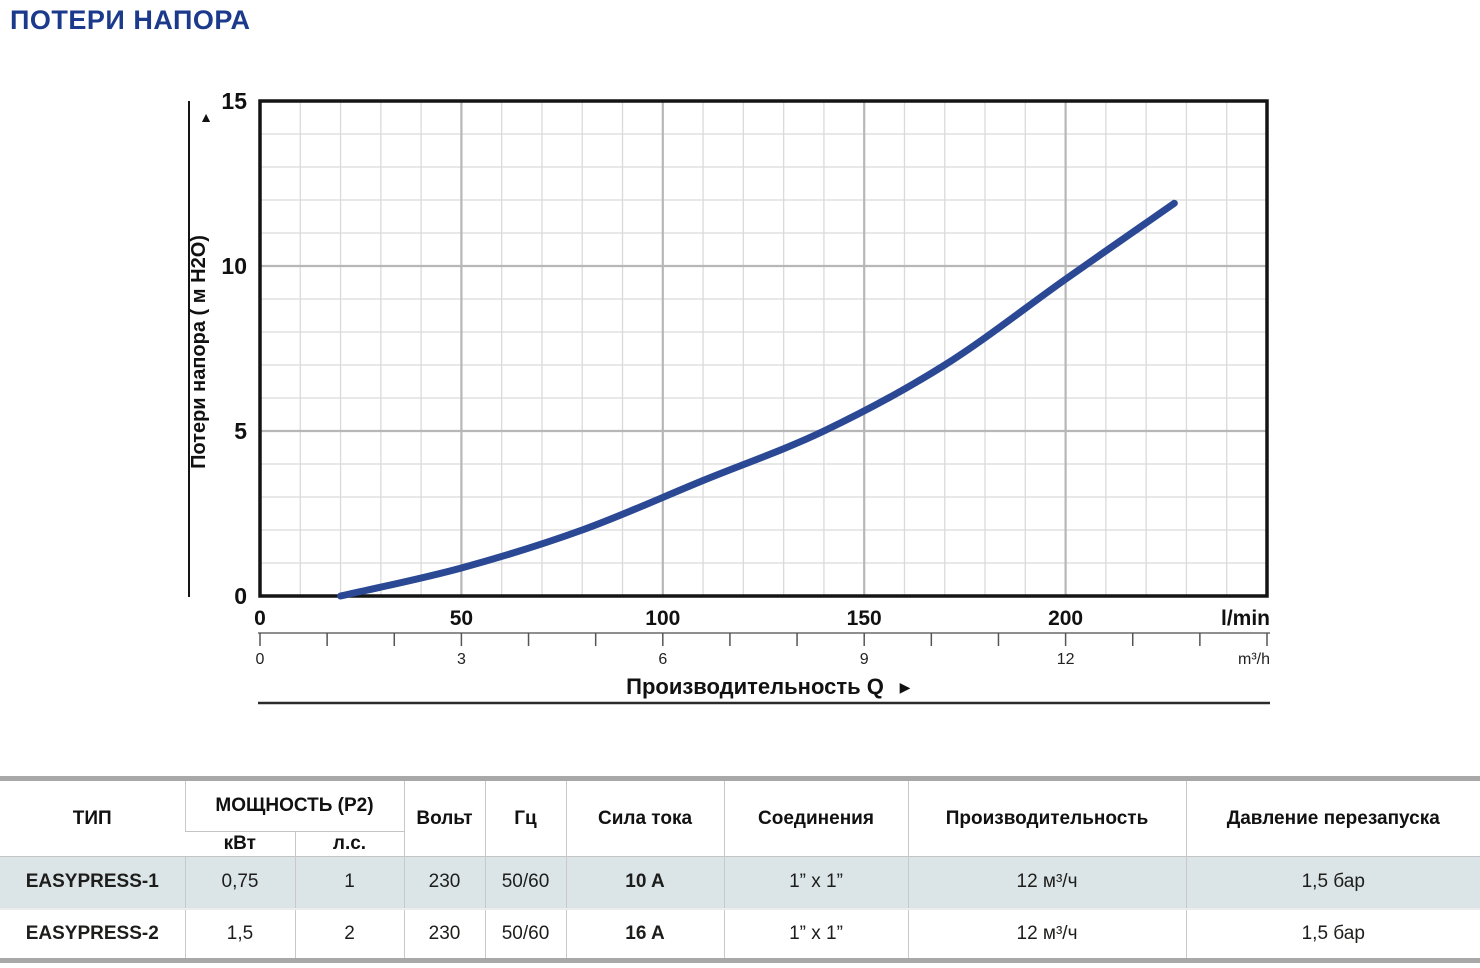  What do you see at coordinates (1254, 659) in the screenshot?
I see `x-unit-m3h: m³/h` at bounding box center [1254, 659].